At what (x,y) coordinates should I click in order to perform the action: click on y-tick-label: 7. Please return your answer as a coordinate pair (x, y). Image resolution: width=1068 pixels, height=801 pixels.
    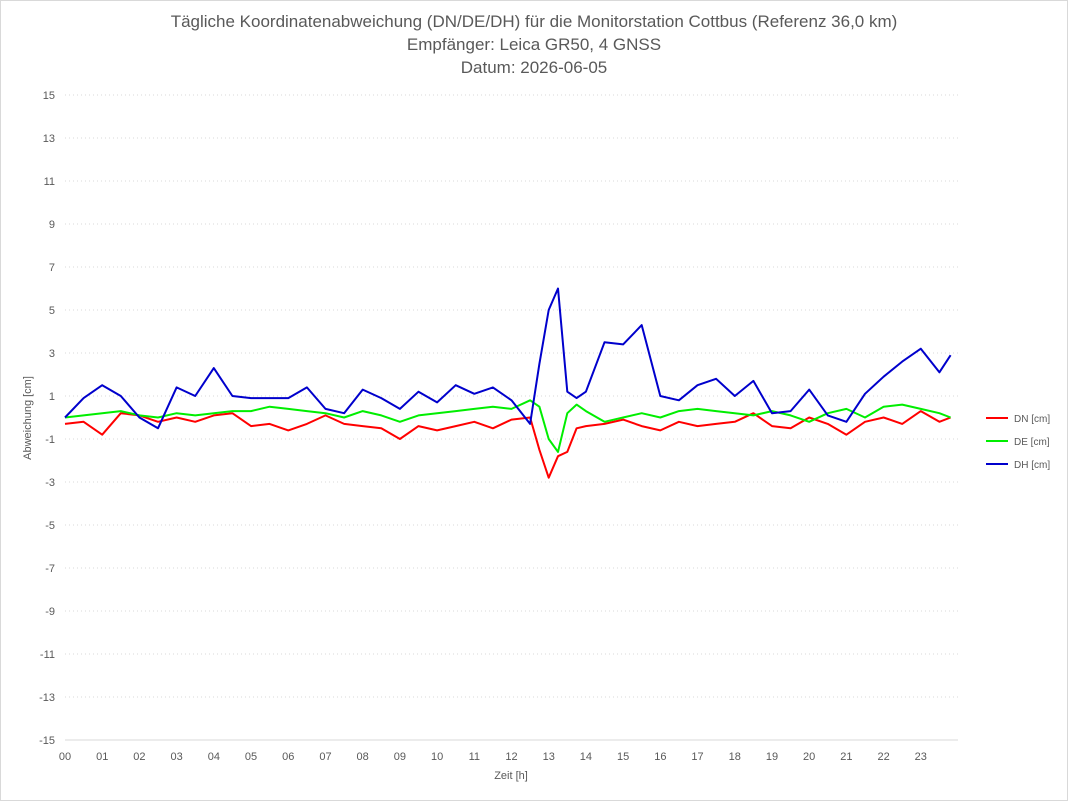
    Looking at the image, I should click on (52, 268).